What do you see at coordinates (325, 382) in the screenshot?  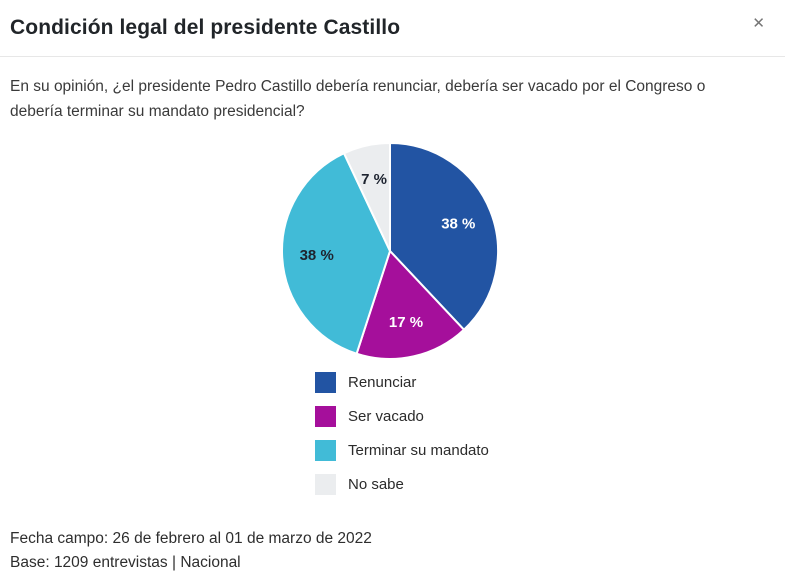 I see `legend-swatch-renunciar` at bounding box center [325, 382].